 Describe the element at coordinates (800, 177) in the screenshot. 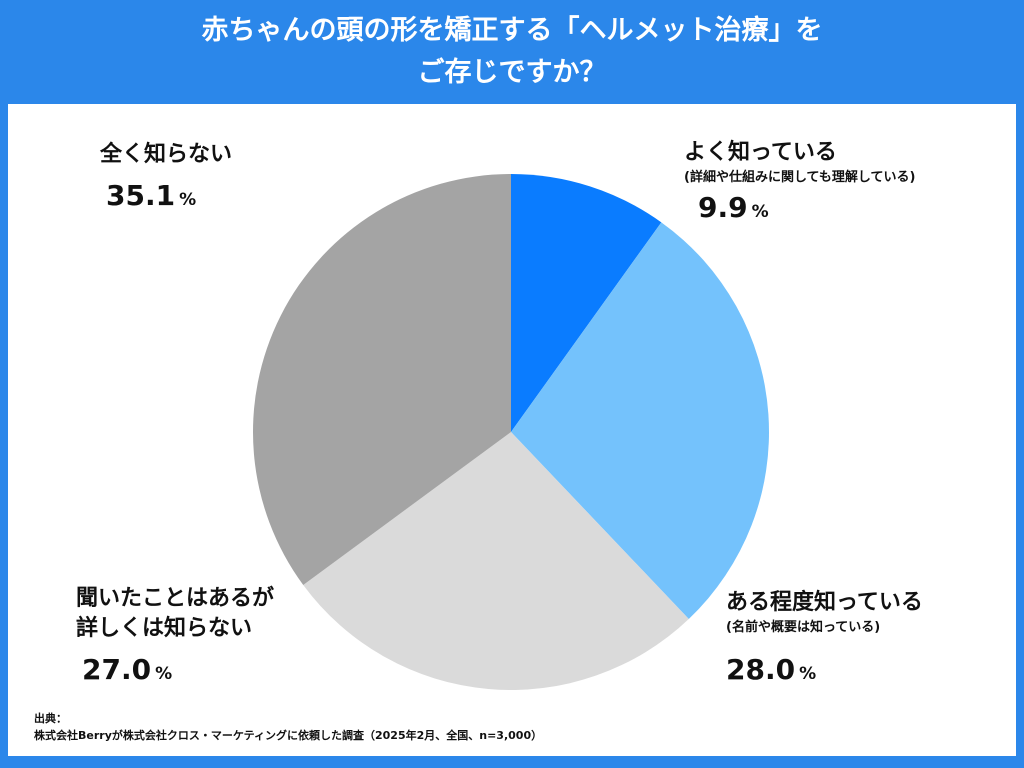

I see `slice-note: (詳細や仕組みに関しても理解している)` at that location.